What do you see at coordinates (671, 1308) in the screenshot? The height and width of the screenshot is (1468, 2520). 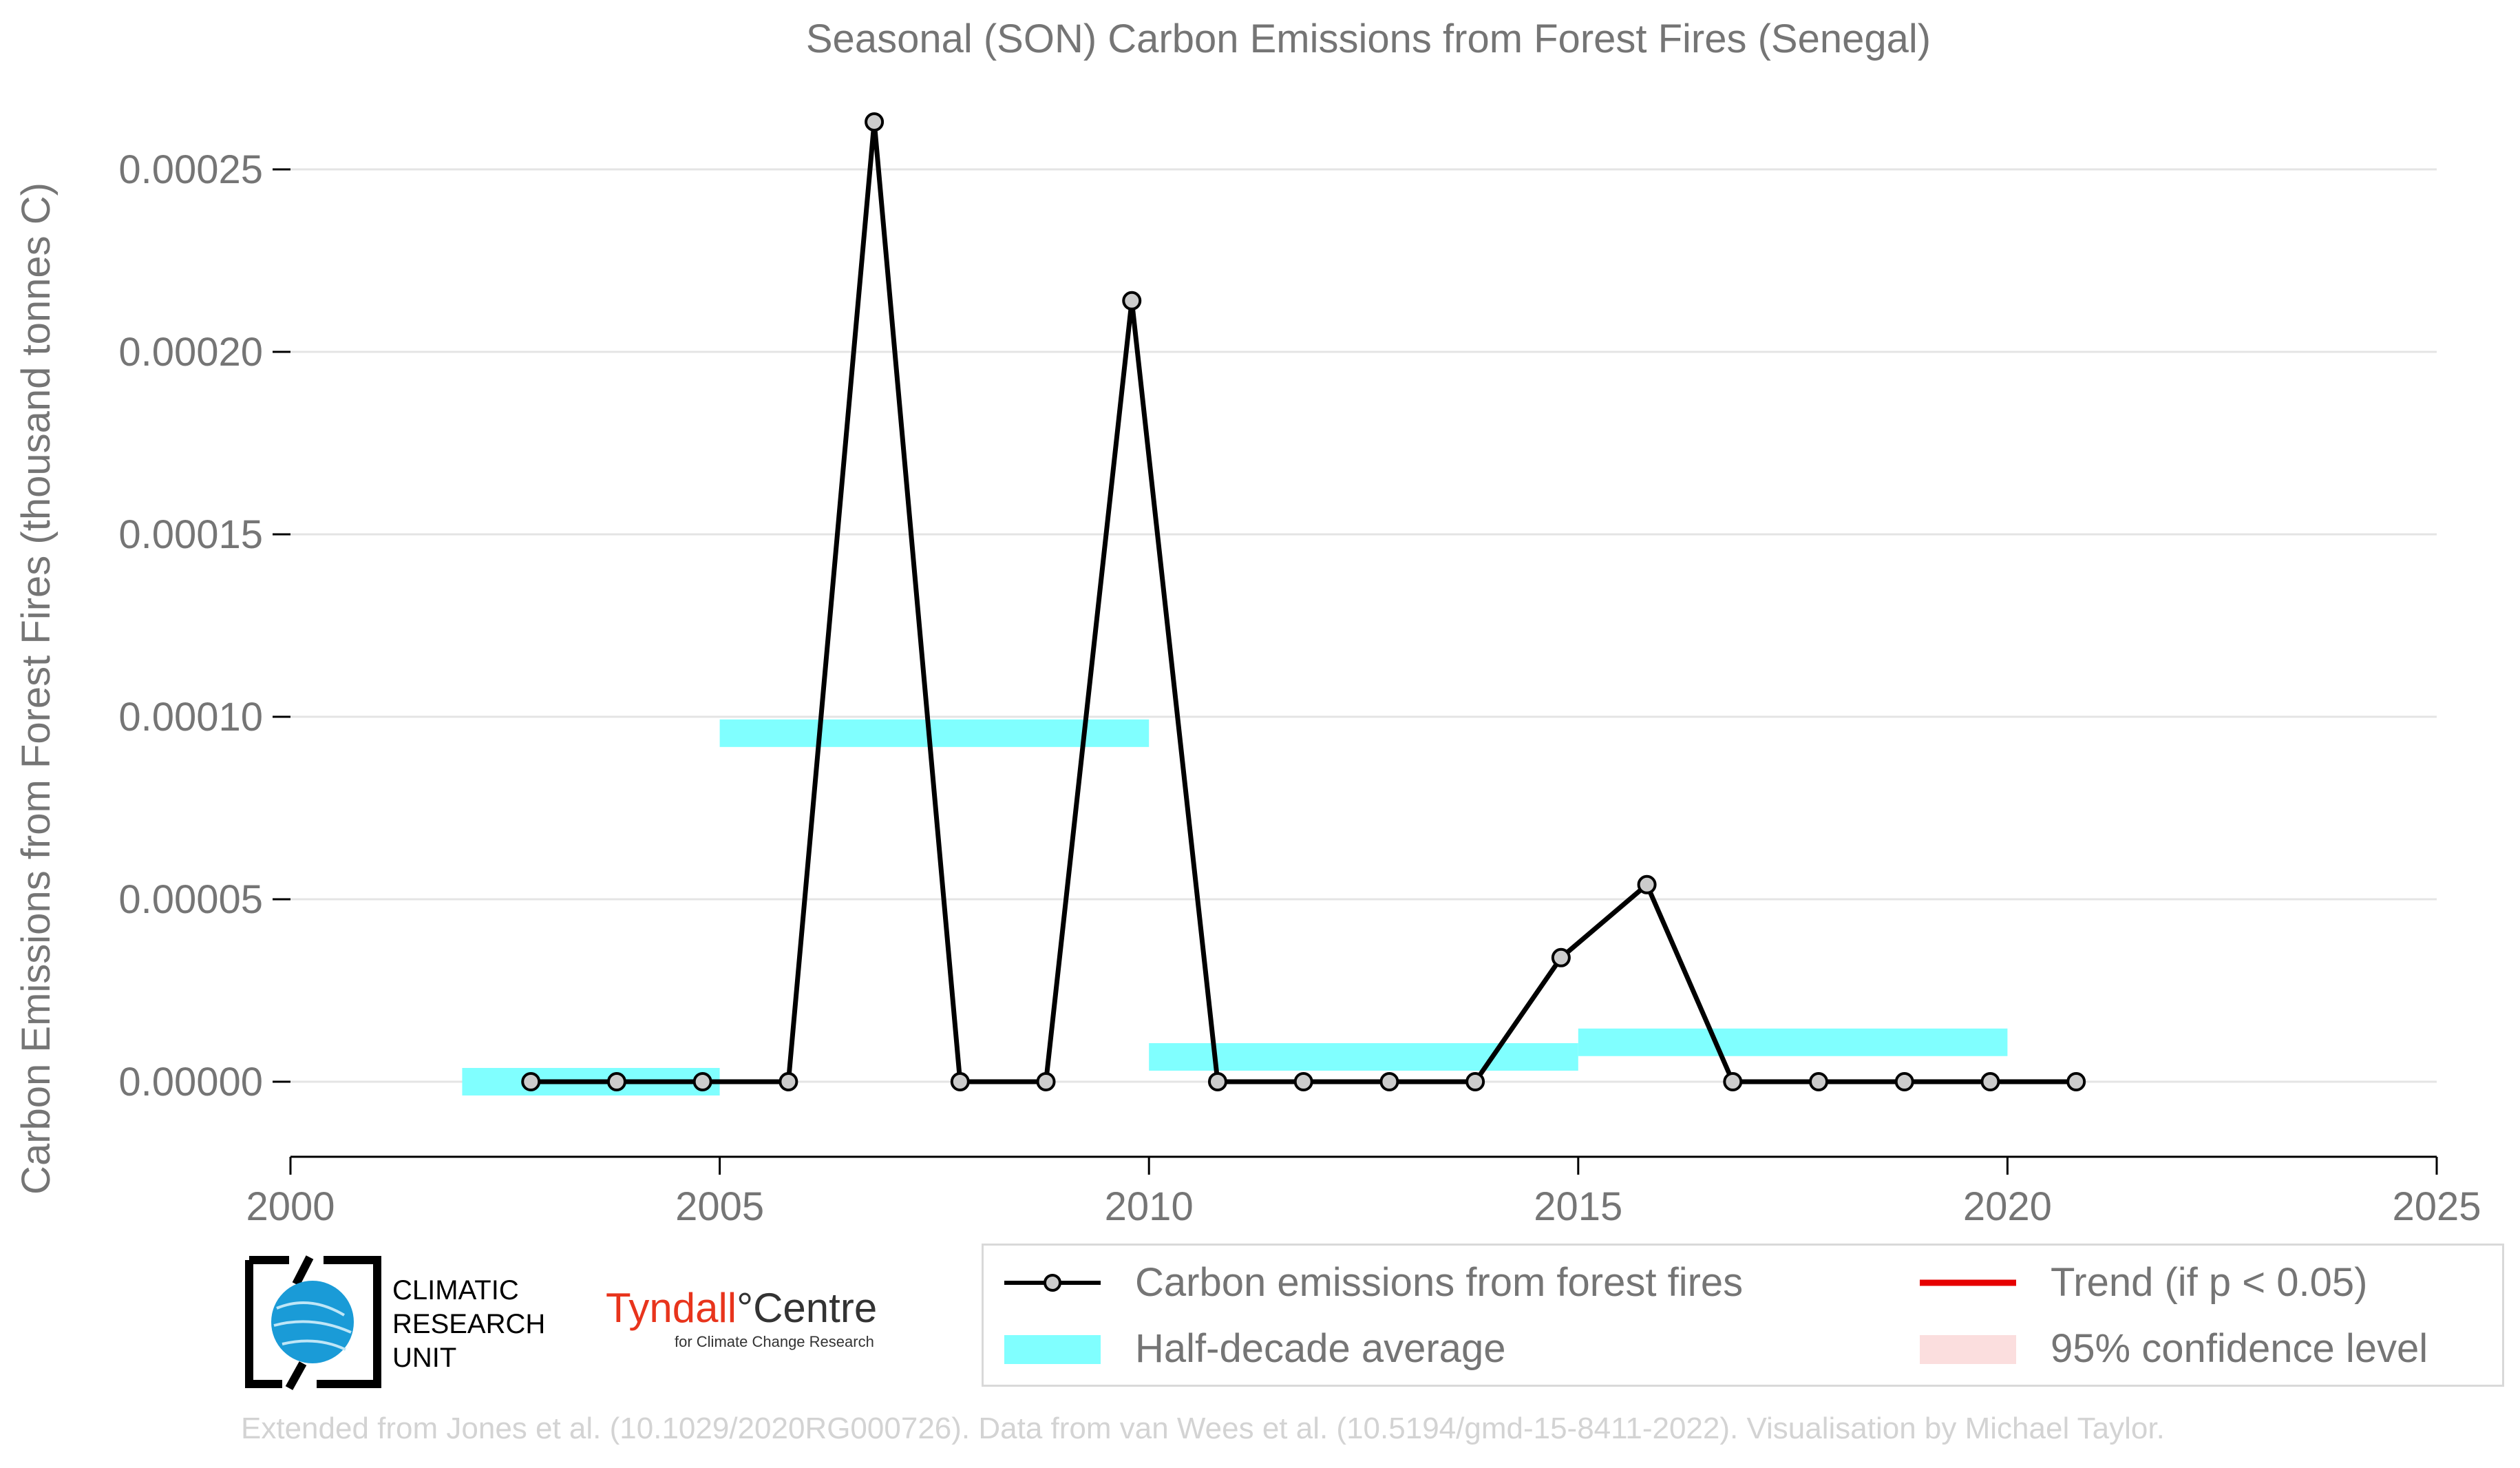 I see `tyndall-name: Tyndall` at bounding box center [671, 1308].